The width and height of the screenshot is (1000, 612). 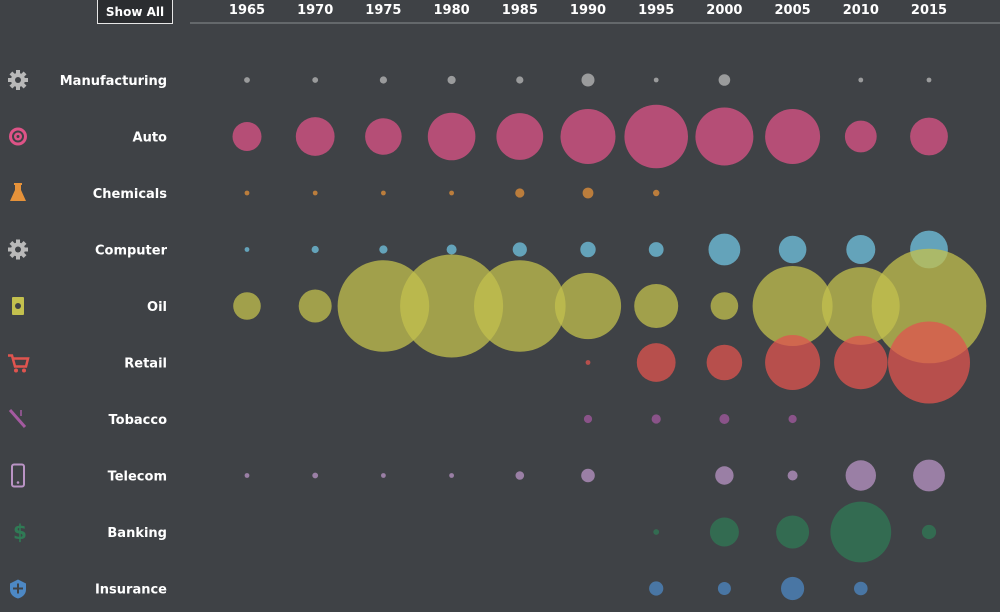 I want to click on bubble-manufacturing-1985, so click(x=520, y=80).